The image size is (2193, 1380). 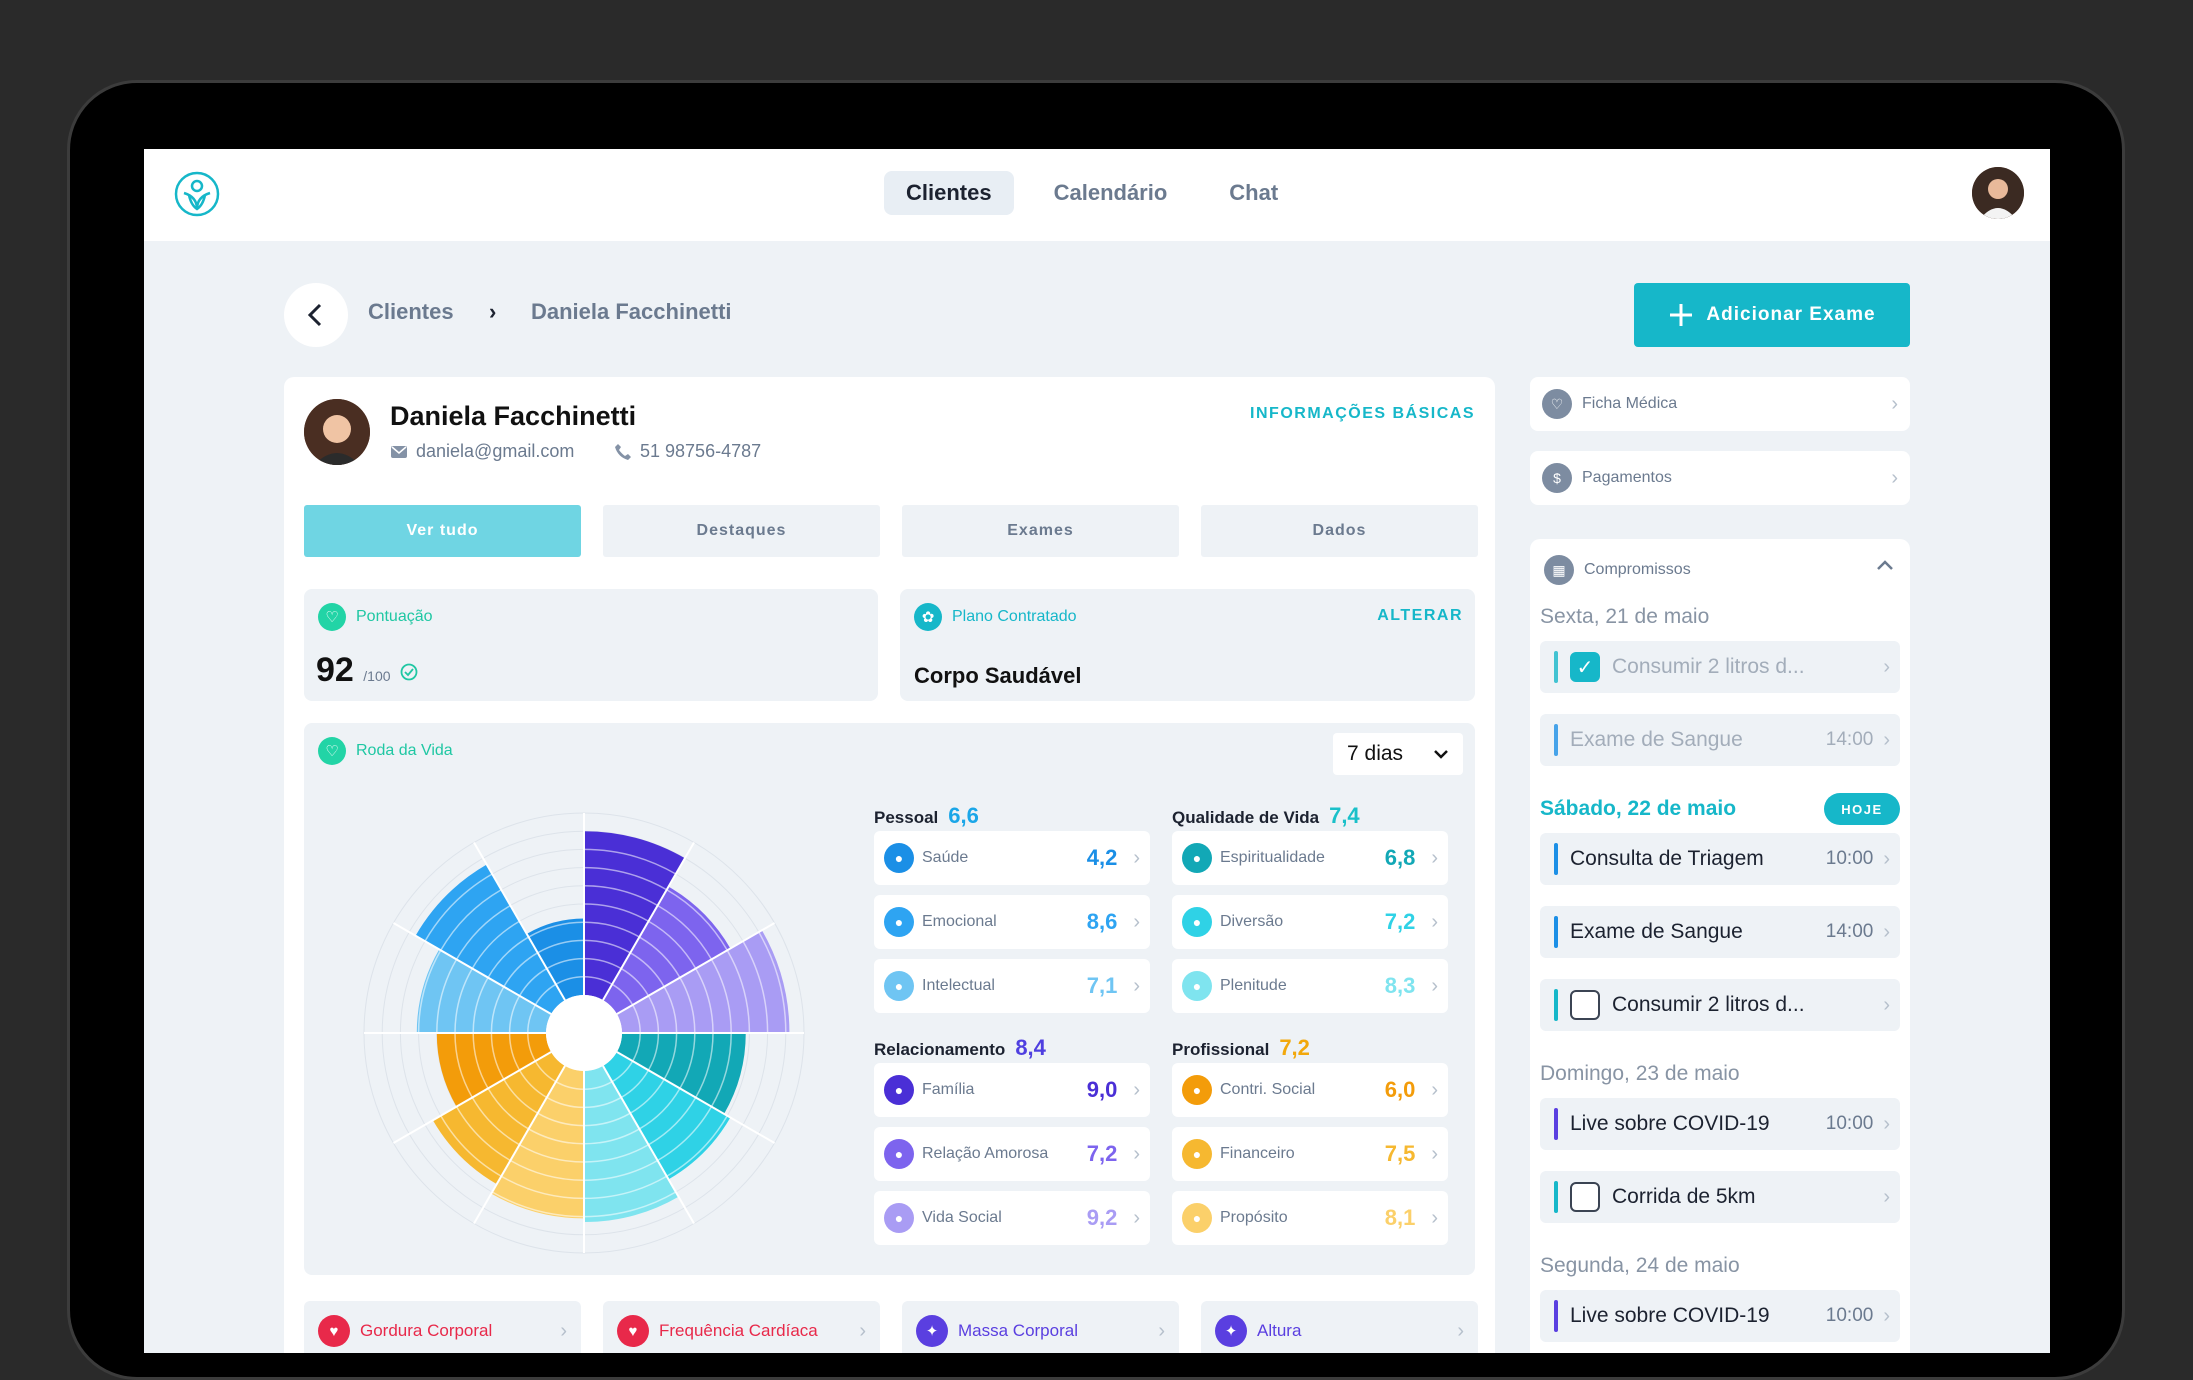 What do you see at coordinates (1720, 859) in the screenshot?
I see `appointment-item: Consulta de Triagem 10:00 ›` at bounding box center [1720, 859].